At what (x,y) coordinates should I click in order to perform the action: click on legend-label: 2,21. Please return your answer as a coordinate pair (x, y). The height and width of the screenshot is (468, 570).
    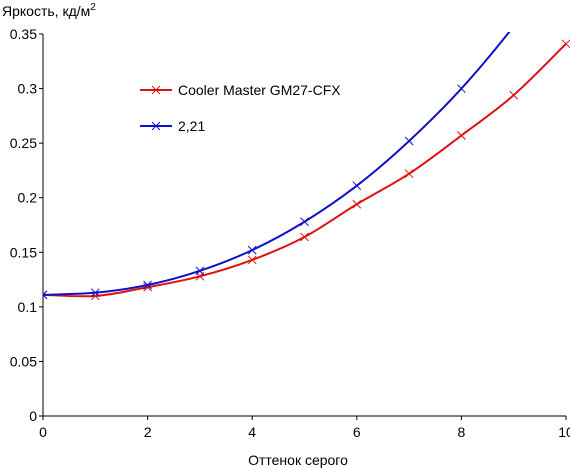
    Looking at the image, I should click on (191, 126).